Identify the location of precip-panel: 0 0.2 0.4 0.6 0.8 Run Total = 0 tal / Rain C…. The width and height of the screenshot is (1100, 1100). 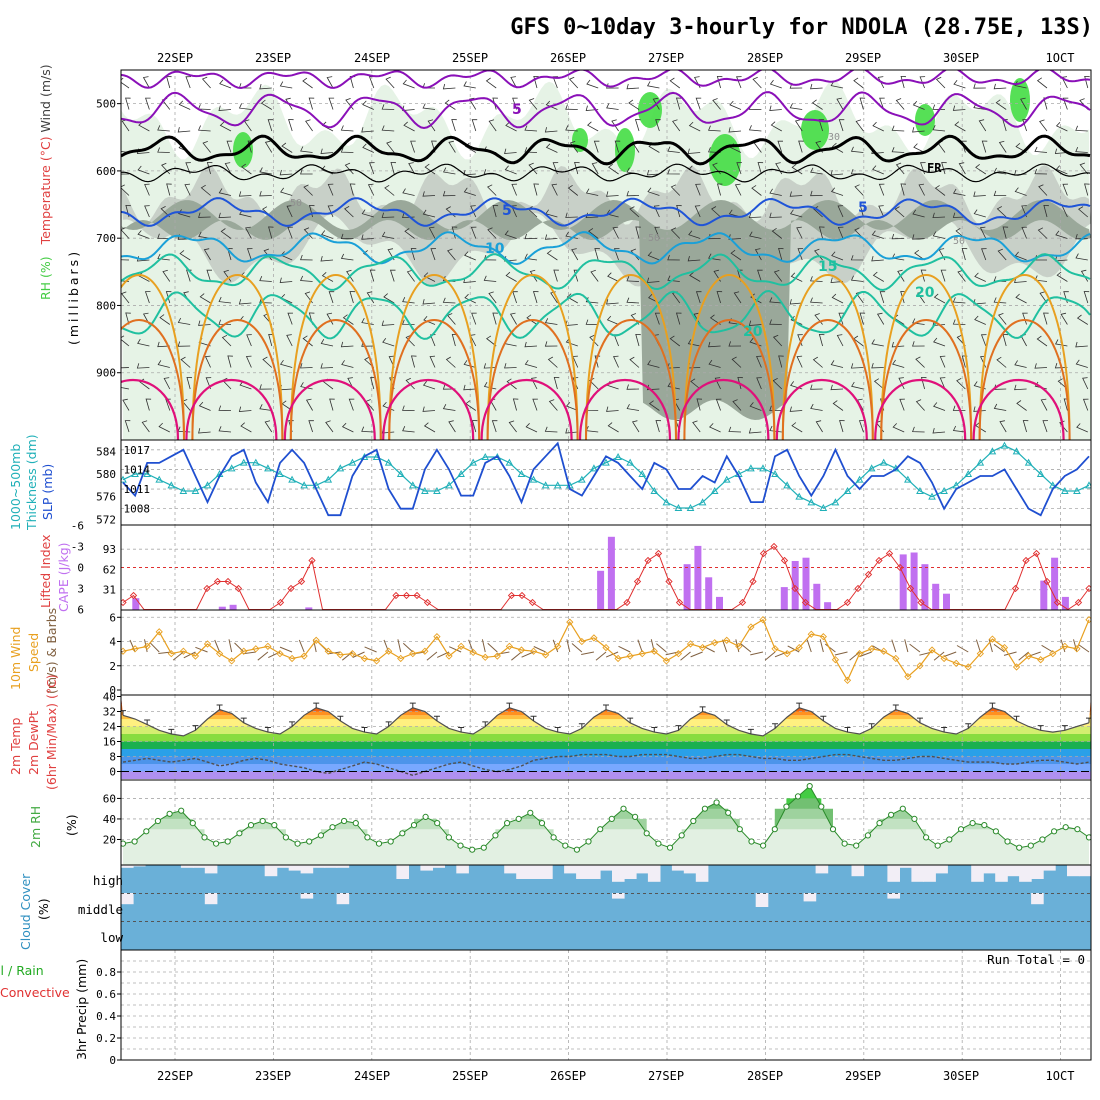
(546, 1008).